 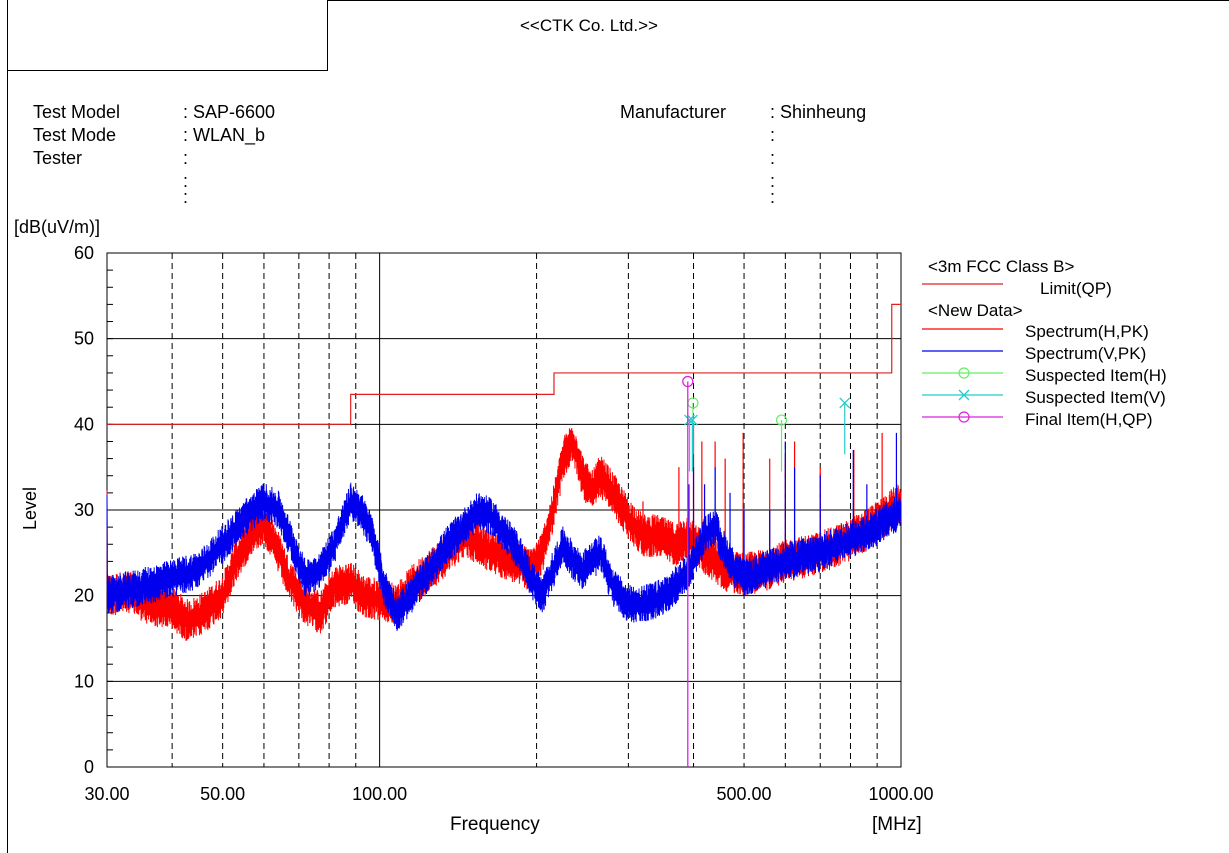 I want to click on test-model-label: Test Model, so click(x=77, y=112).